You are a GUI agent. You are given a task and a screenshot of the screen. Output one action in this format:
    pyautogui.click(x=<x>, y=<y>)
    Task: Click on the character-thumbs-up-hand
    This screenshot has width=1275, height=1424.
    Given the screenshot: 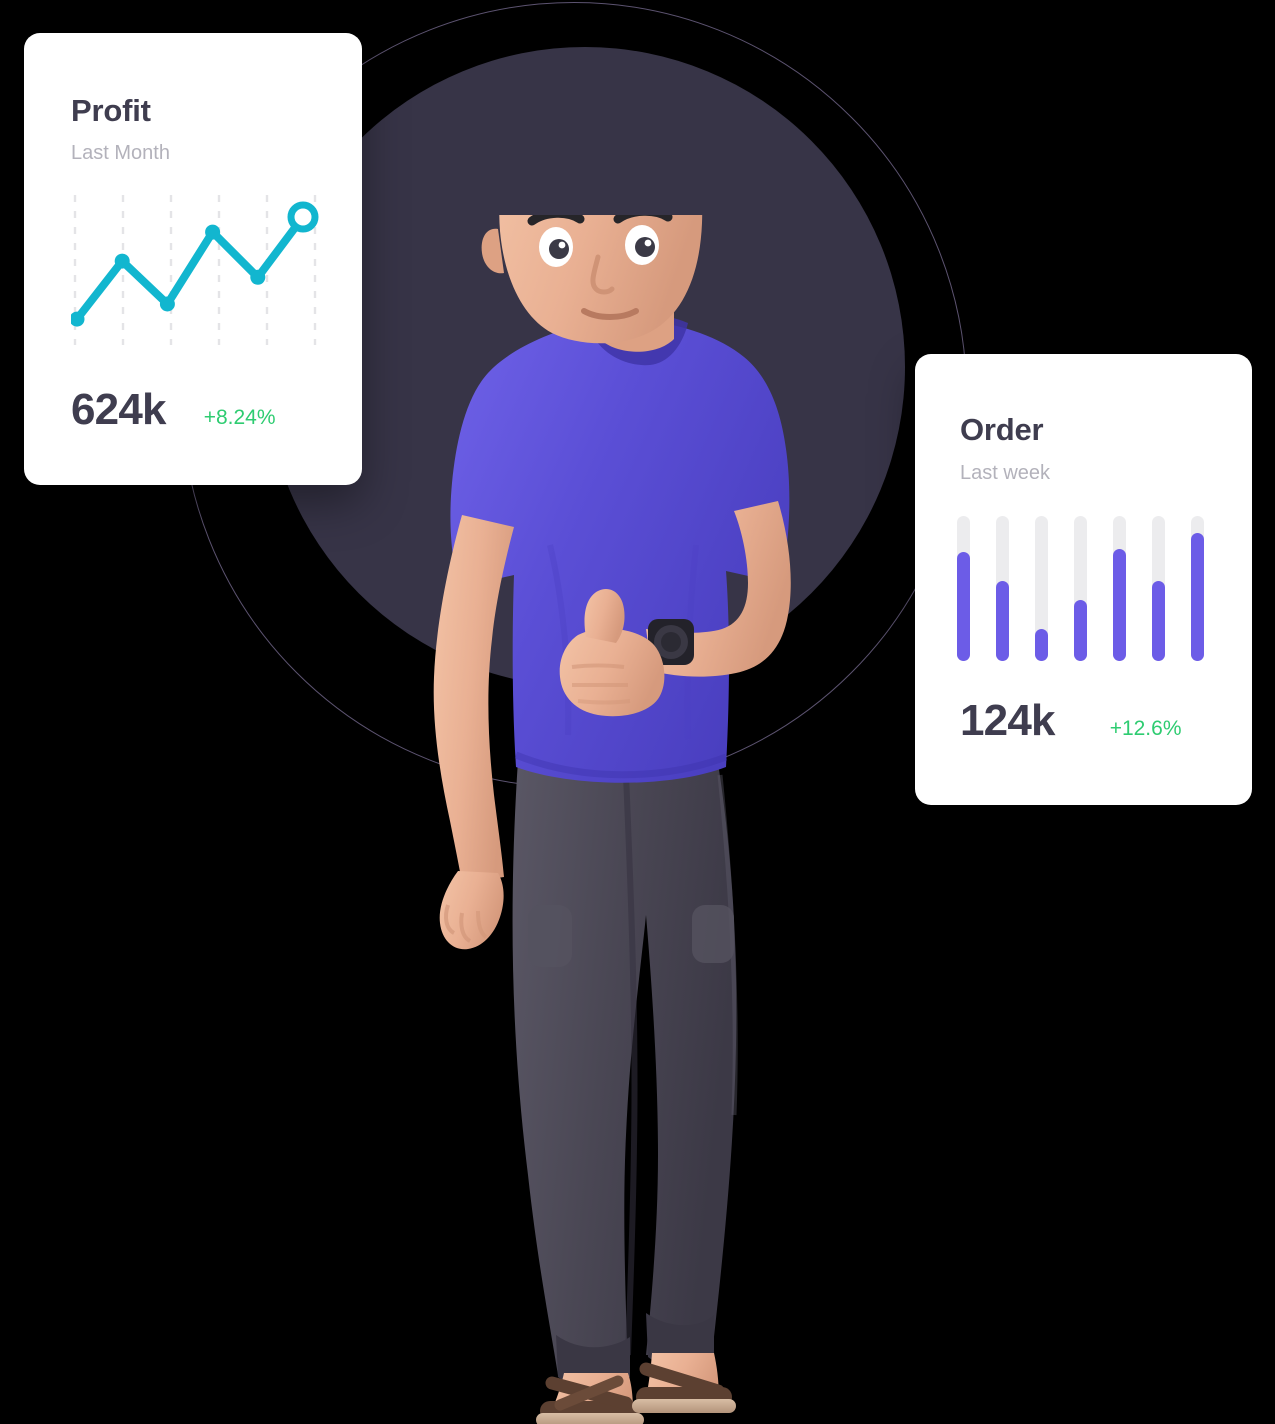 What is the action you would take?
    pyautogui.click(x=612, y=672)
    